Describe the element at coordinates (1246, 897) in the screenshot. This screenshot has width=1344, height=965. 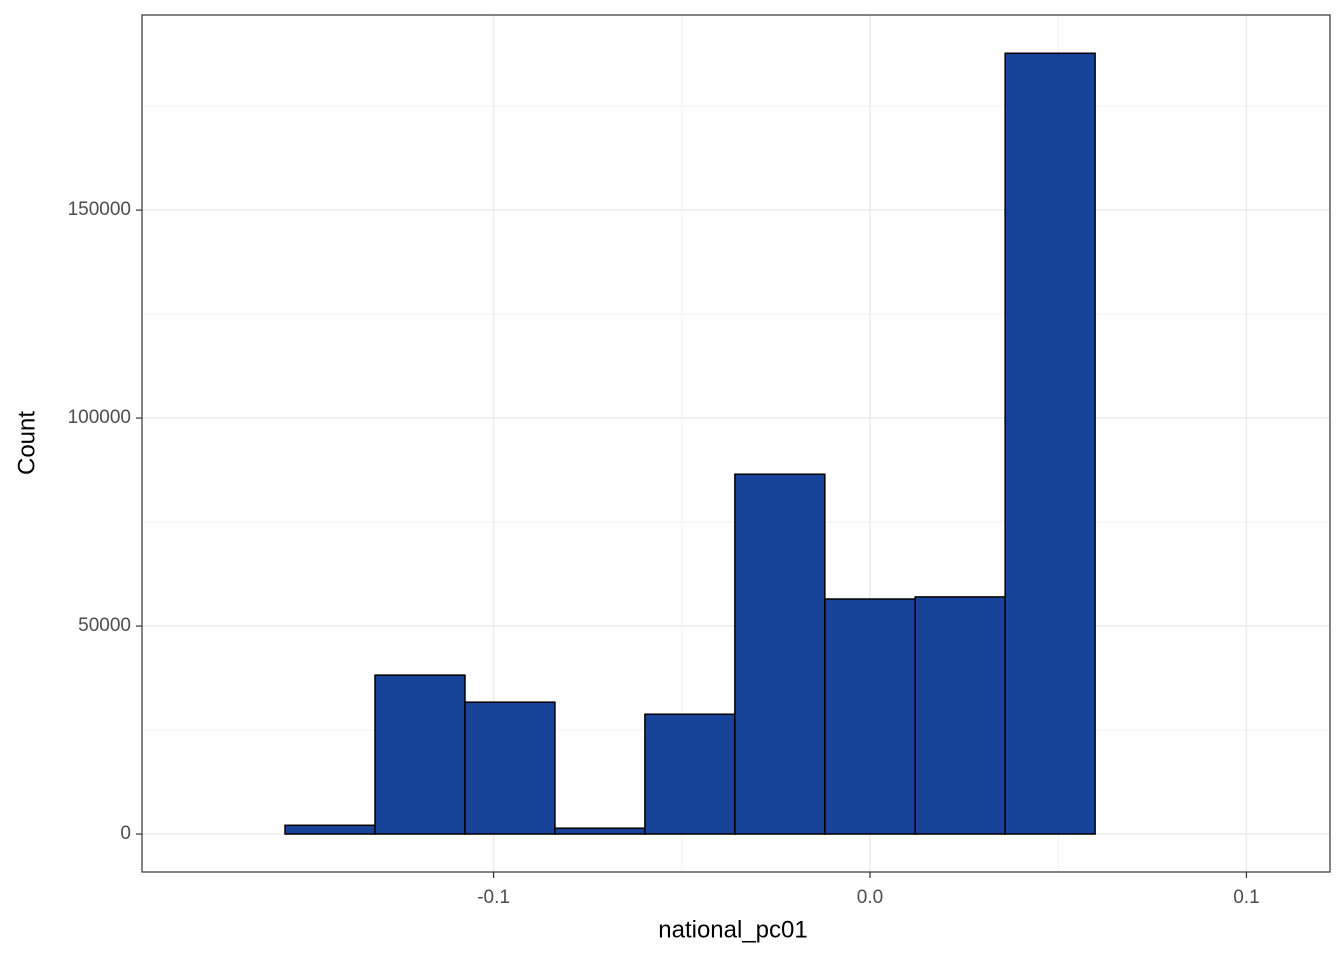
I see `x-tick-label: 0.1` at that location.